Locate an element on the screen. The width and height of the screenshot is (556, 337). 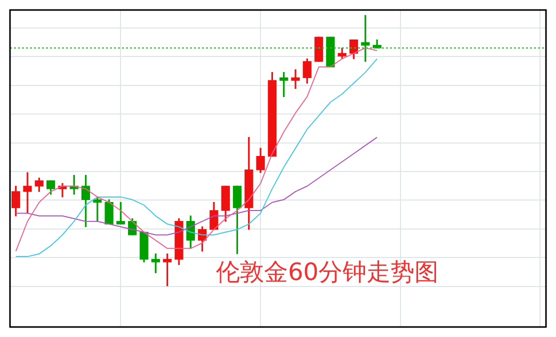
candlestick is located at coordinates (330, 52).